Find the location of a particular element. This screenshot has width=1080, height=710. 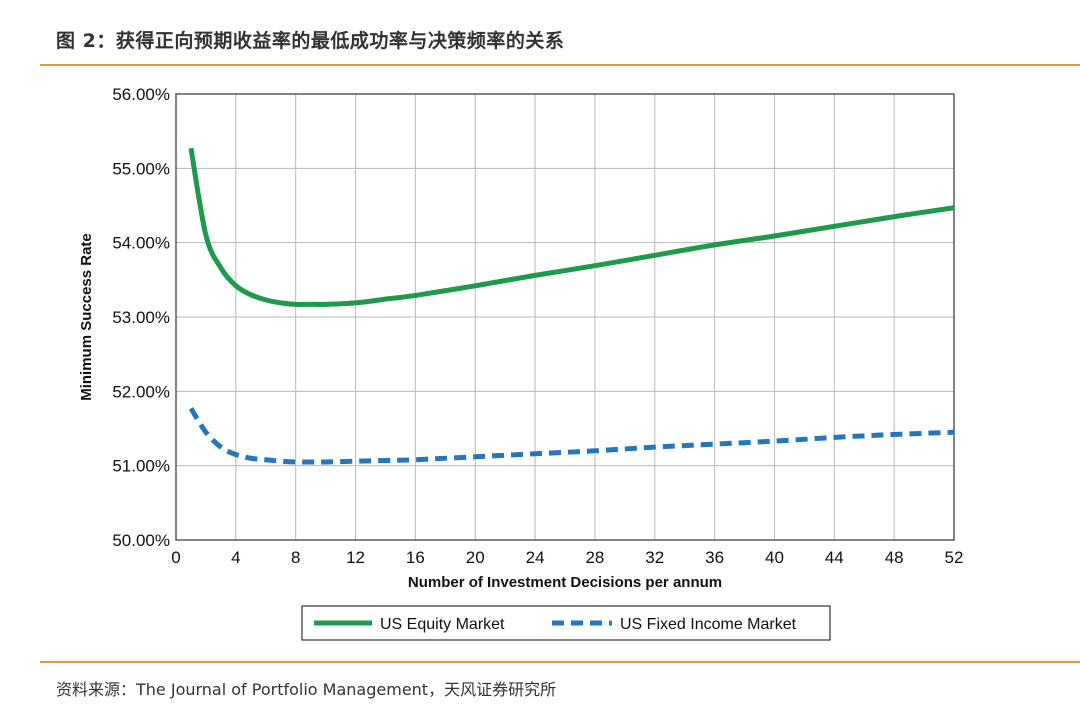

x-axis-title: Number of Investment Decisions per annum is located at coordinates (565, 582).